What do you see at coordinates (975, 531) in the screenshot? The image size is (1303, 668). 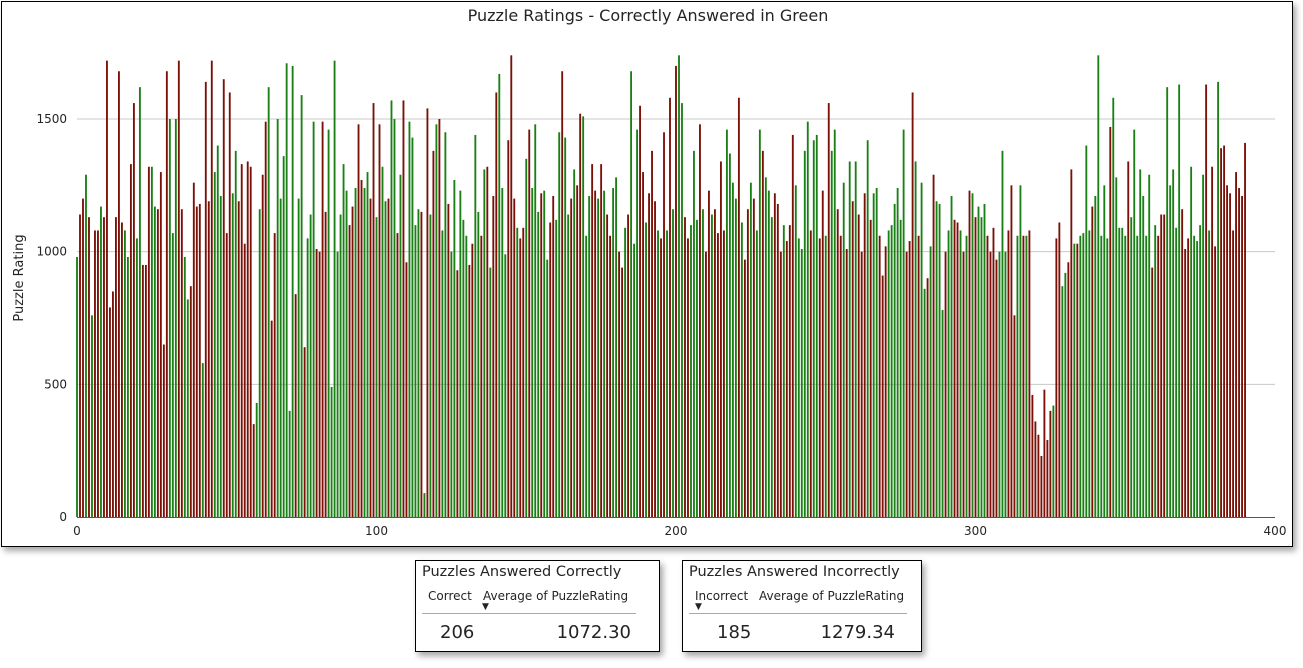 I see `x-tick-label: 300` at bounding box center [975, 531].